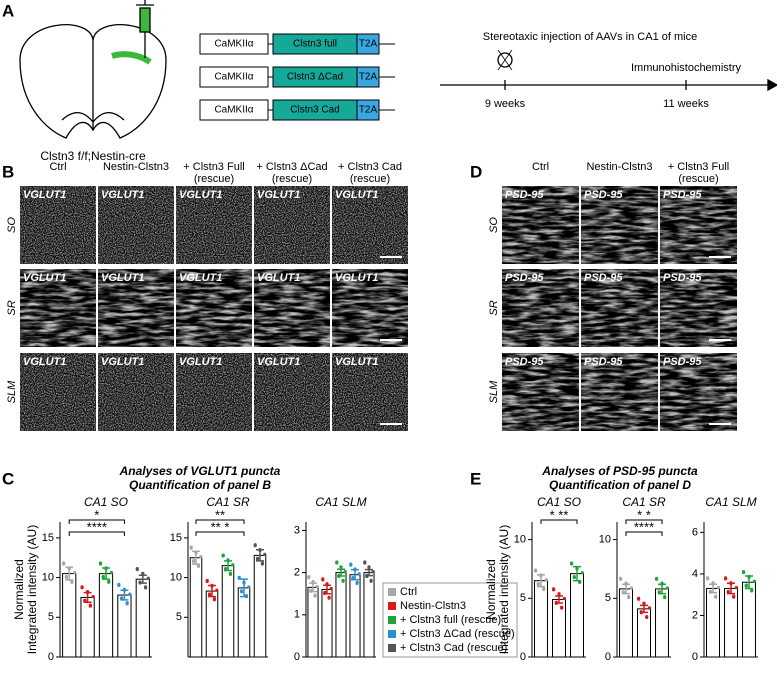  I want to click on tag-box, so click(368, 44).